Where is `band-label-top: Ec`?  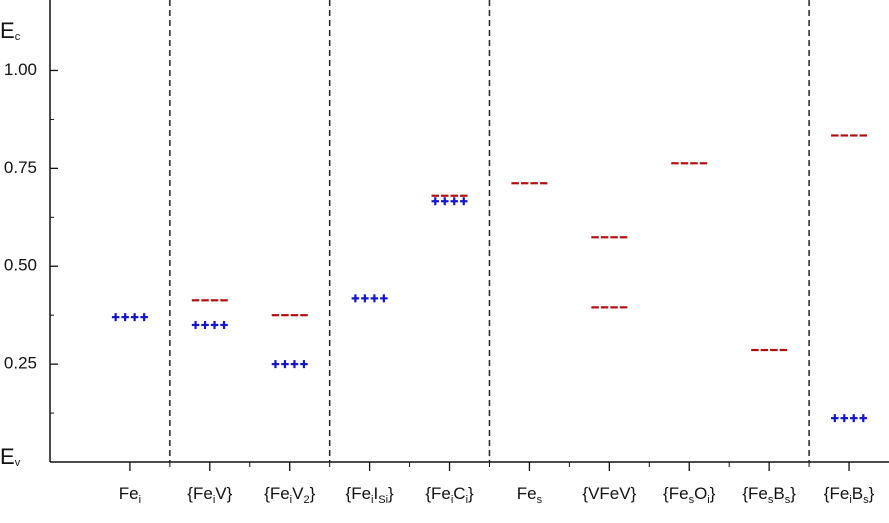
band-label-top: Ec is located at coordinates (10, 30).